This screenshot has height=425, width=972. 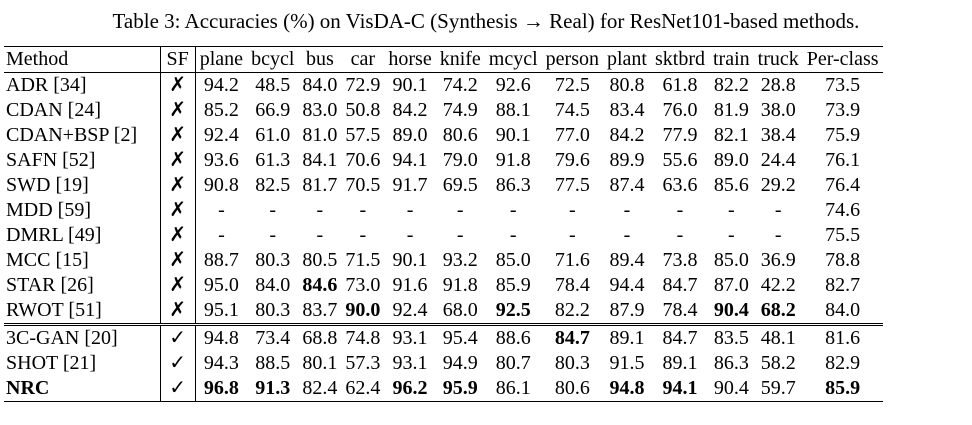 I want to click on value-cell: 24.4, so click(x=778, y=160).